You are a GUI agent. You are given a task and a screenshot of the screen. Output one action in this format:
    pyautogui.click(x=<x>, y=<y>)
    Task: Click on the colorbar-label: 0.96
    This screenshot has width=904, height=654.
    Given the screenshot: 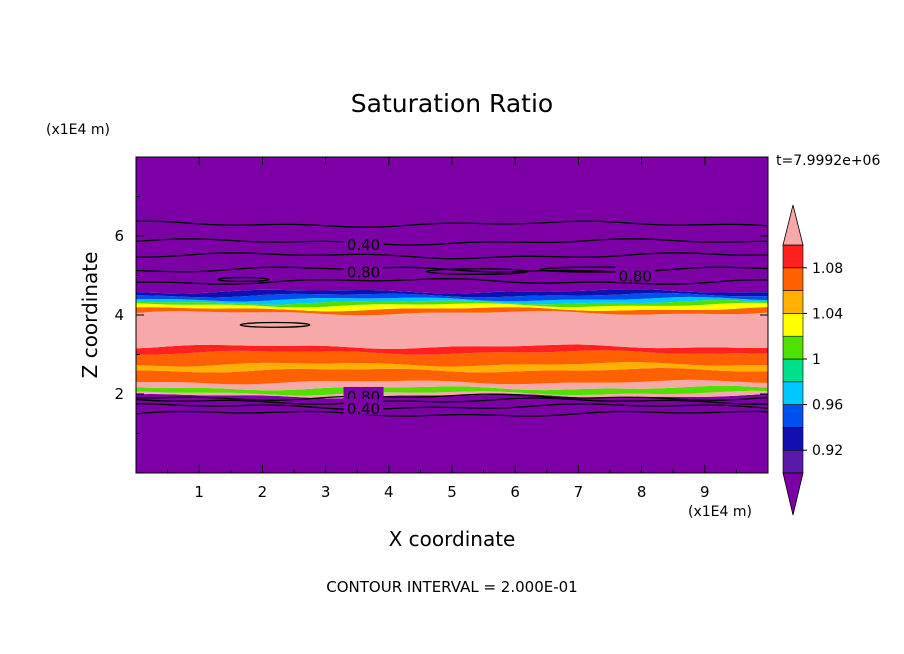 What is the action you would take?
    pyautogui.click(x=827, y=406)
    